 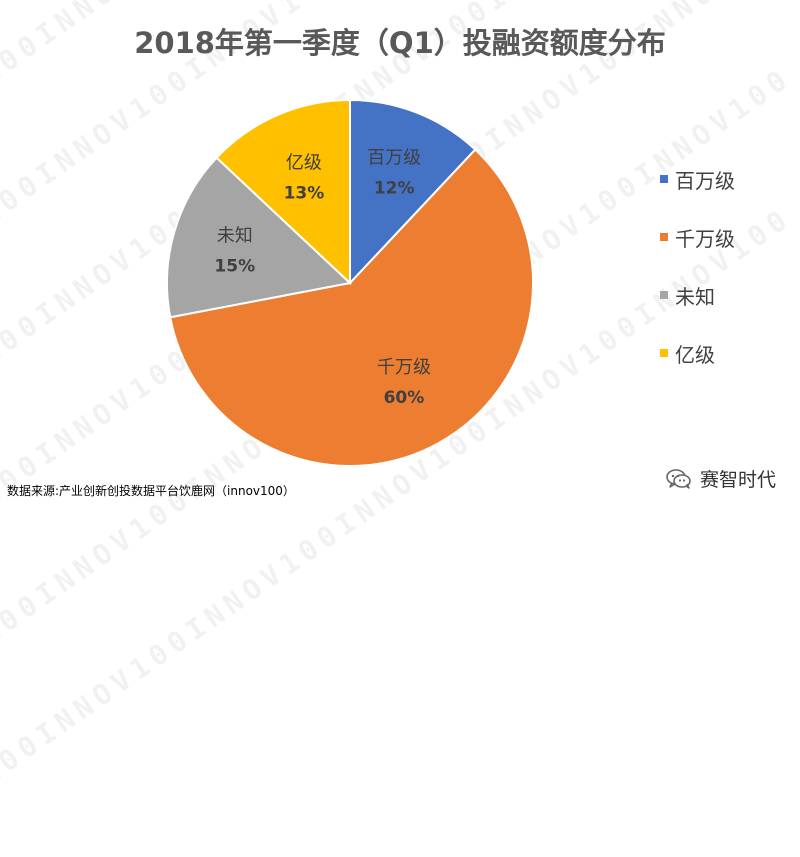 I want to click on pie-value-yiji: 13%, so click(x=304, y=194).